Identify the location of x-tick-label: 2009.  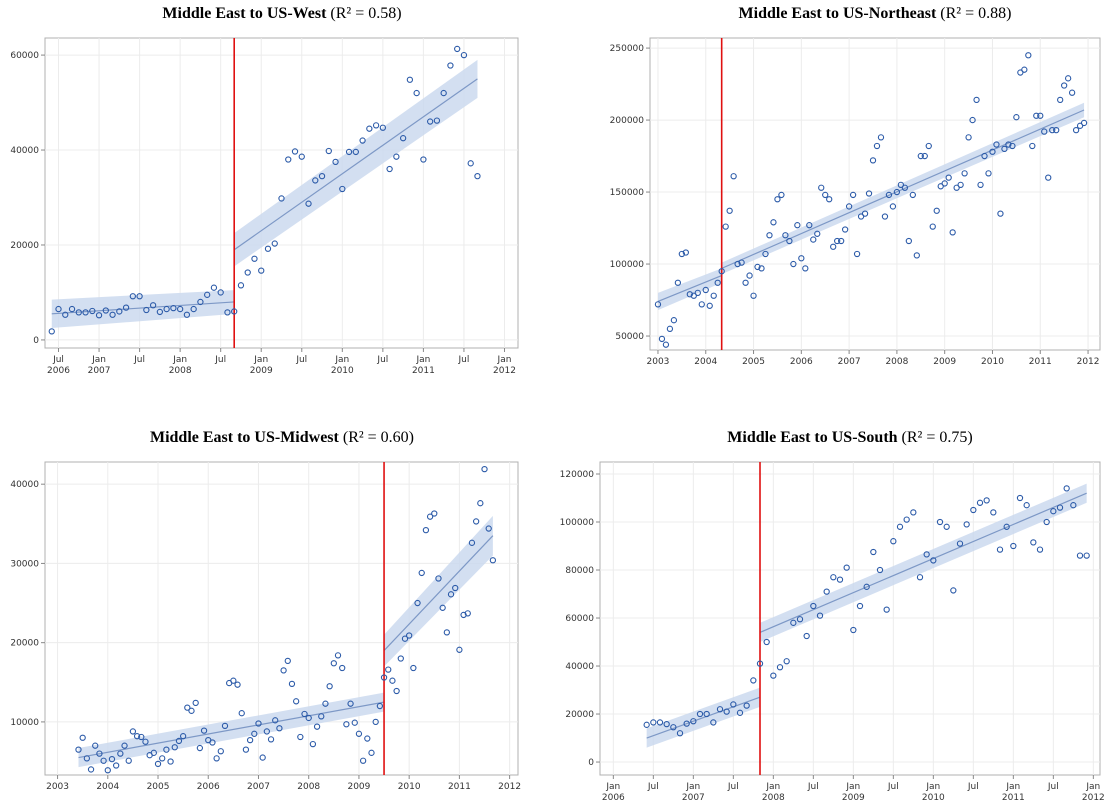
(358, 787).